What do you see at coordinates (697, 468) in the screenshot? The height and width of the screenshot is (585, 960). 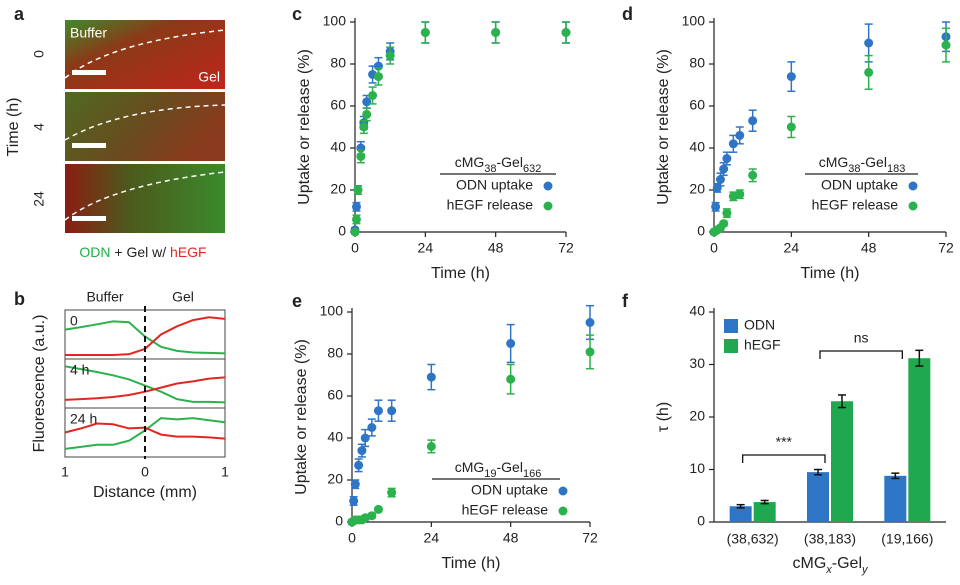 I see `y-tick-label: 10` at bounding box center [697, 468].